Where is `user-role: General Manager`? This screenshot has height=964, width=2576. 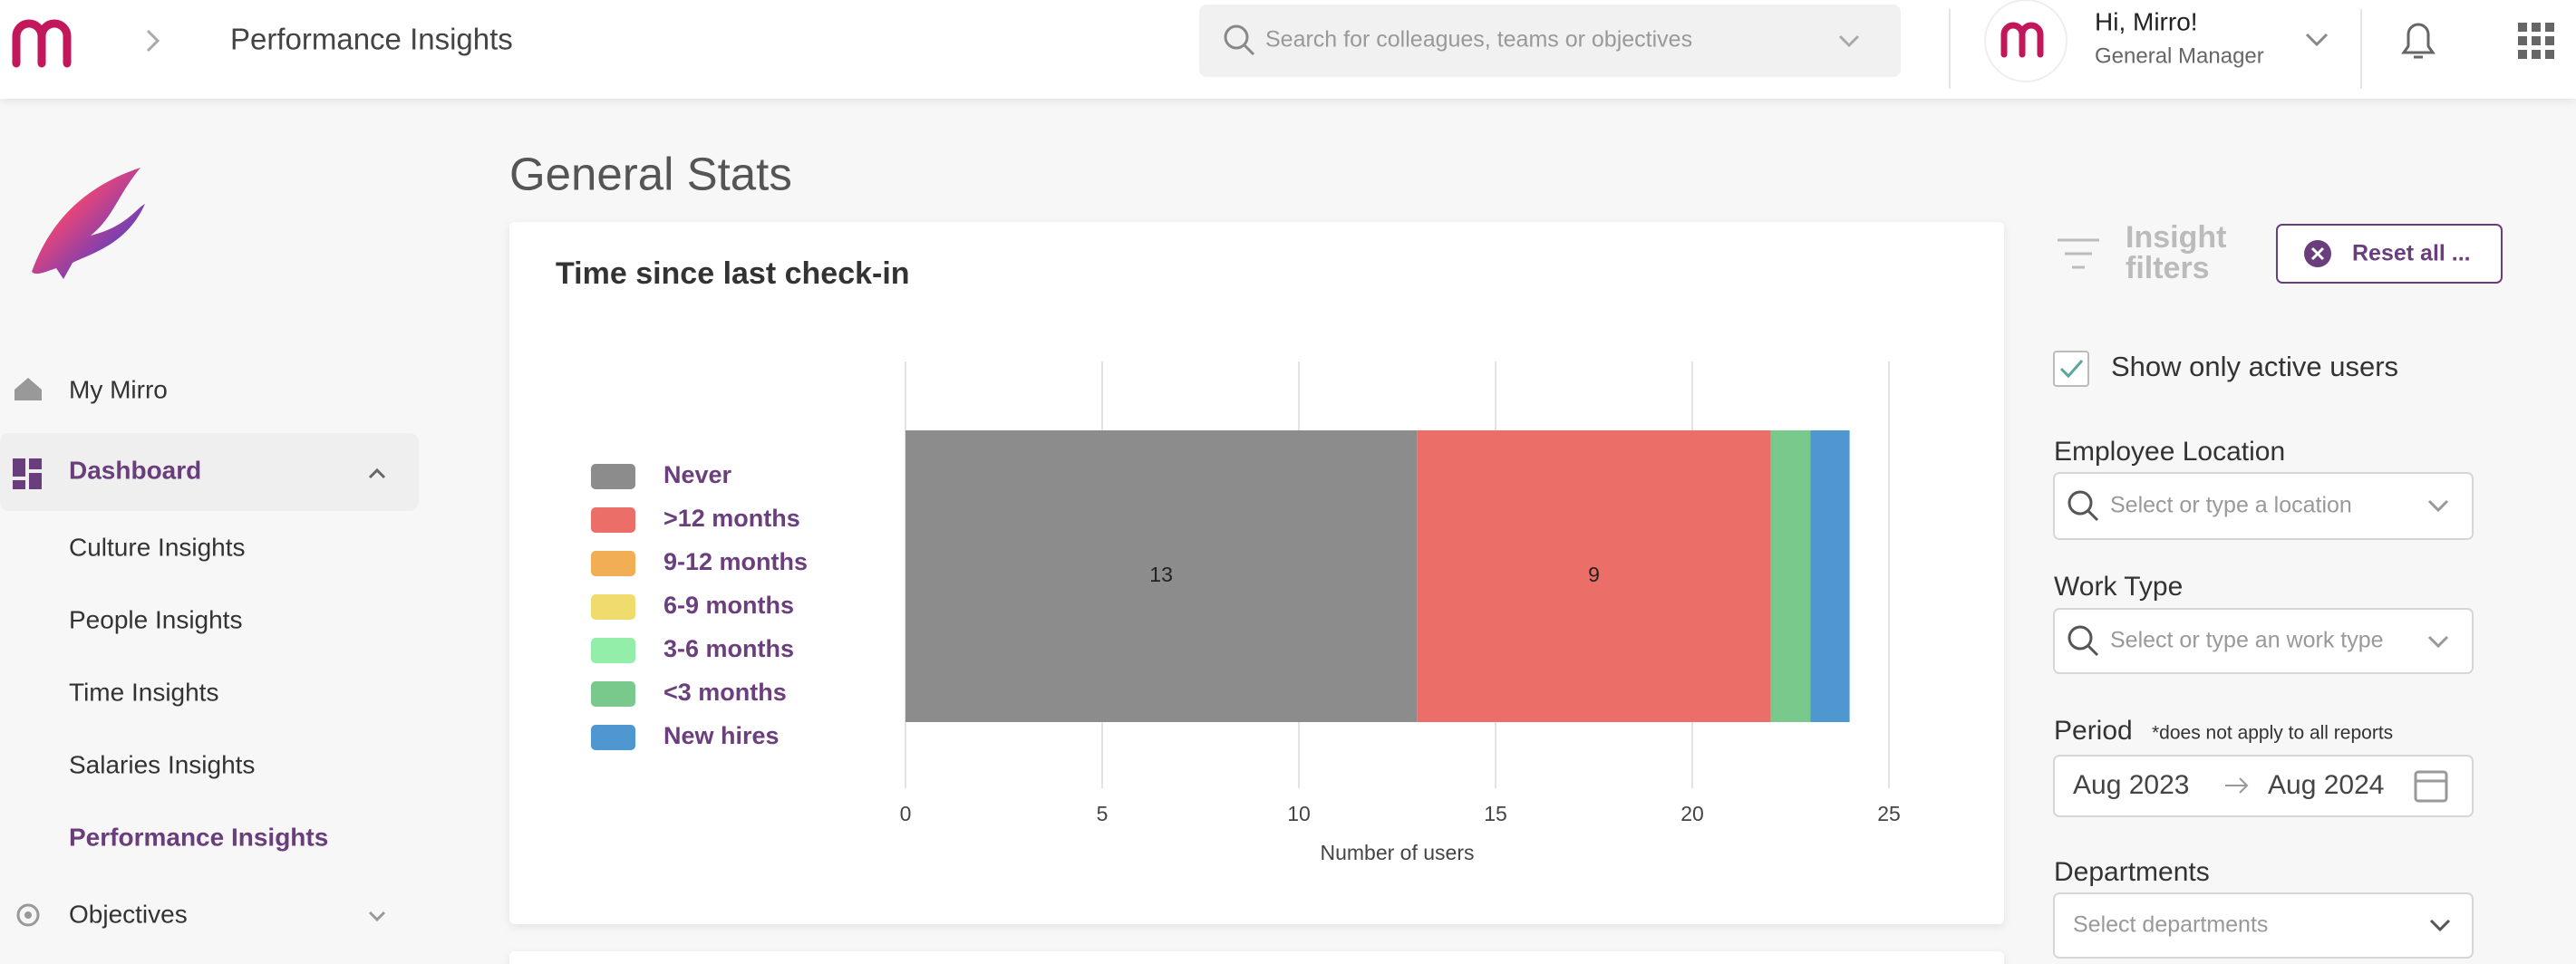 user-role: General Manager is located at coordinates (2179, 56).